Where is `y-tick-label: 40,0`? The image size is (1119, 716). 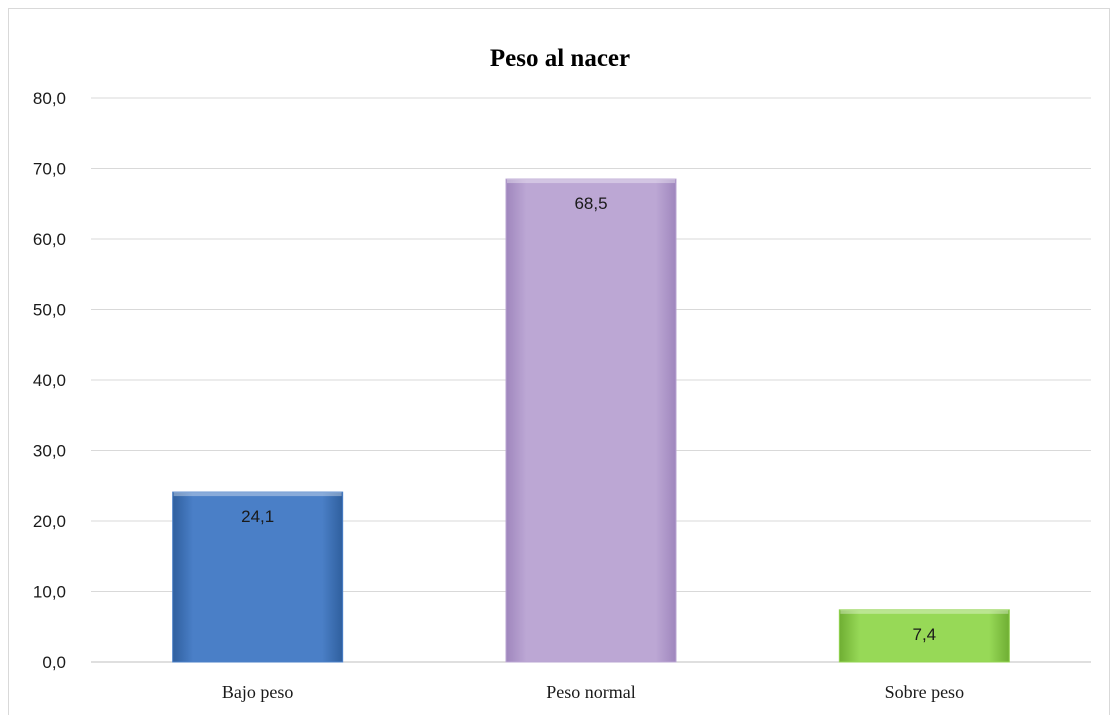 y-tick-label: 40,0 is located at coordinates (49, 380).